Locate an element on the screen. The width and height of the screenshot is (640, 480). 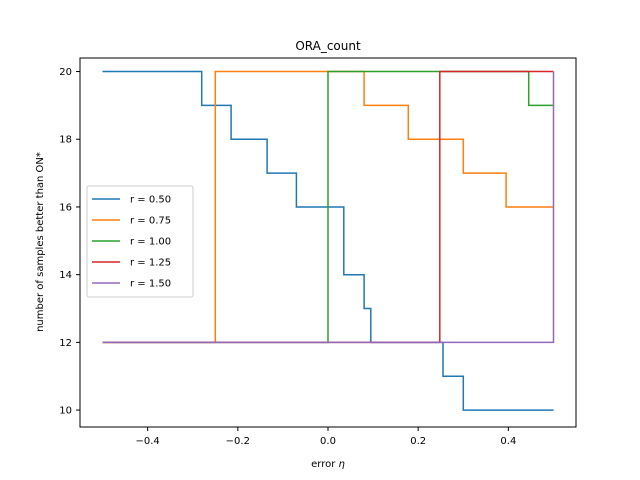
y-tick-label: 18 is located at coordinates (65, 140).